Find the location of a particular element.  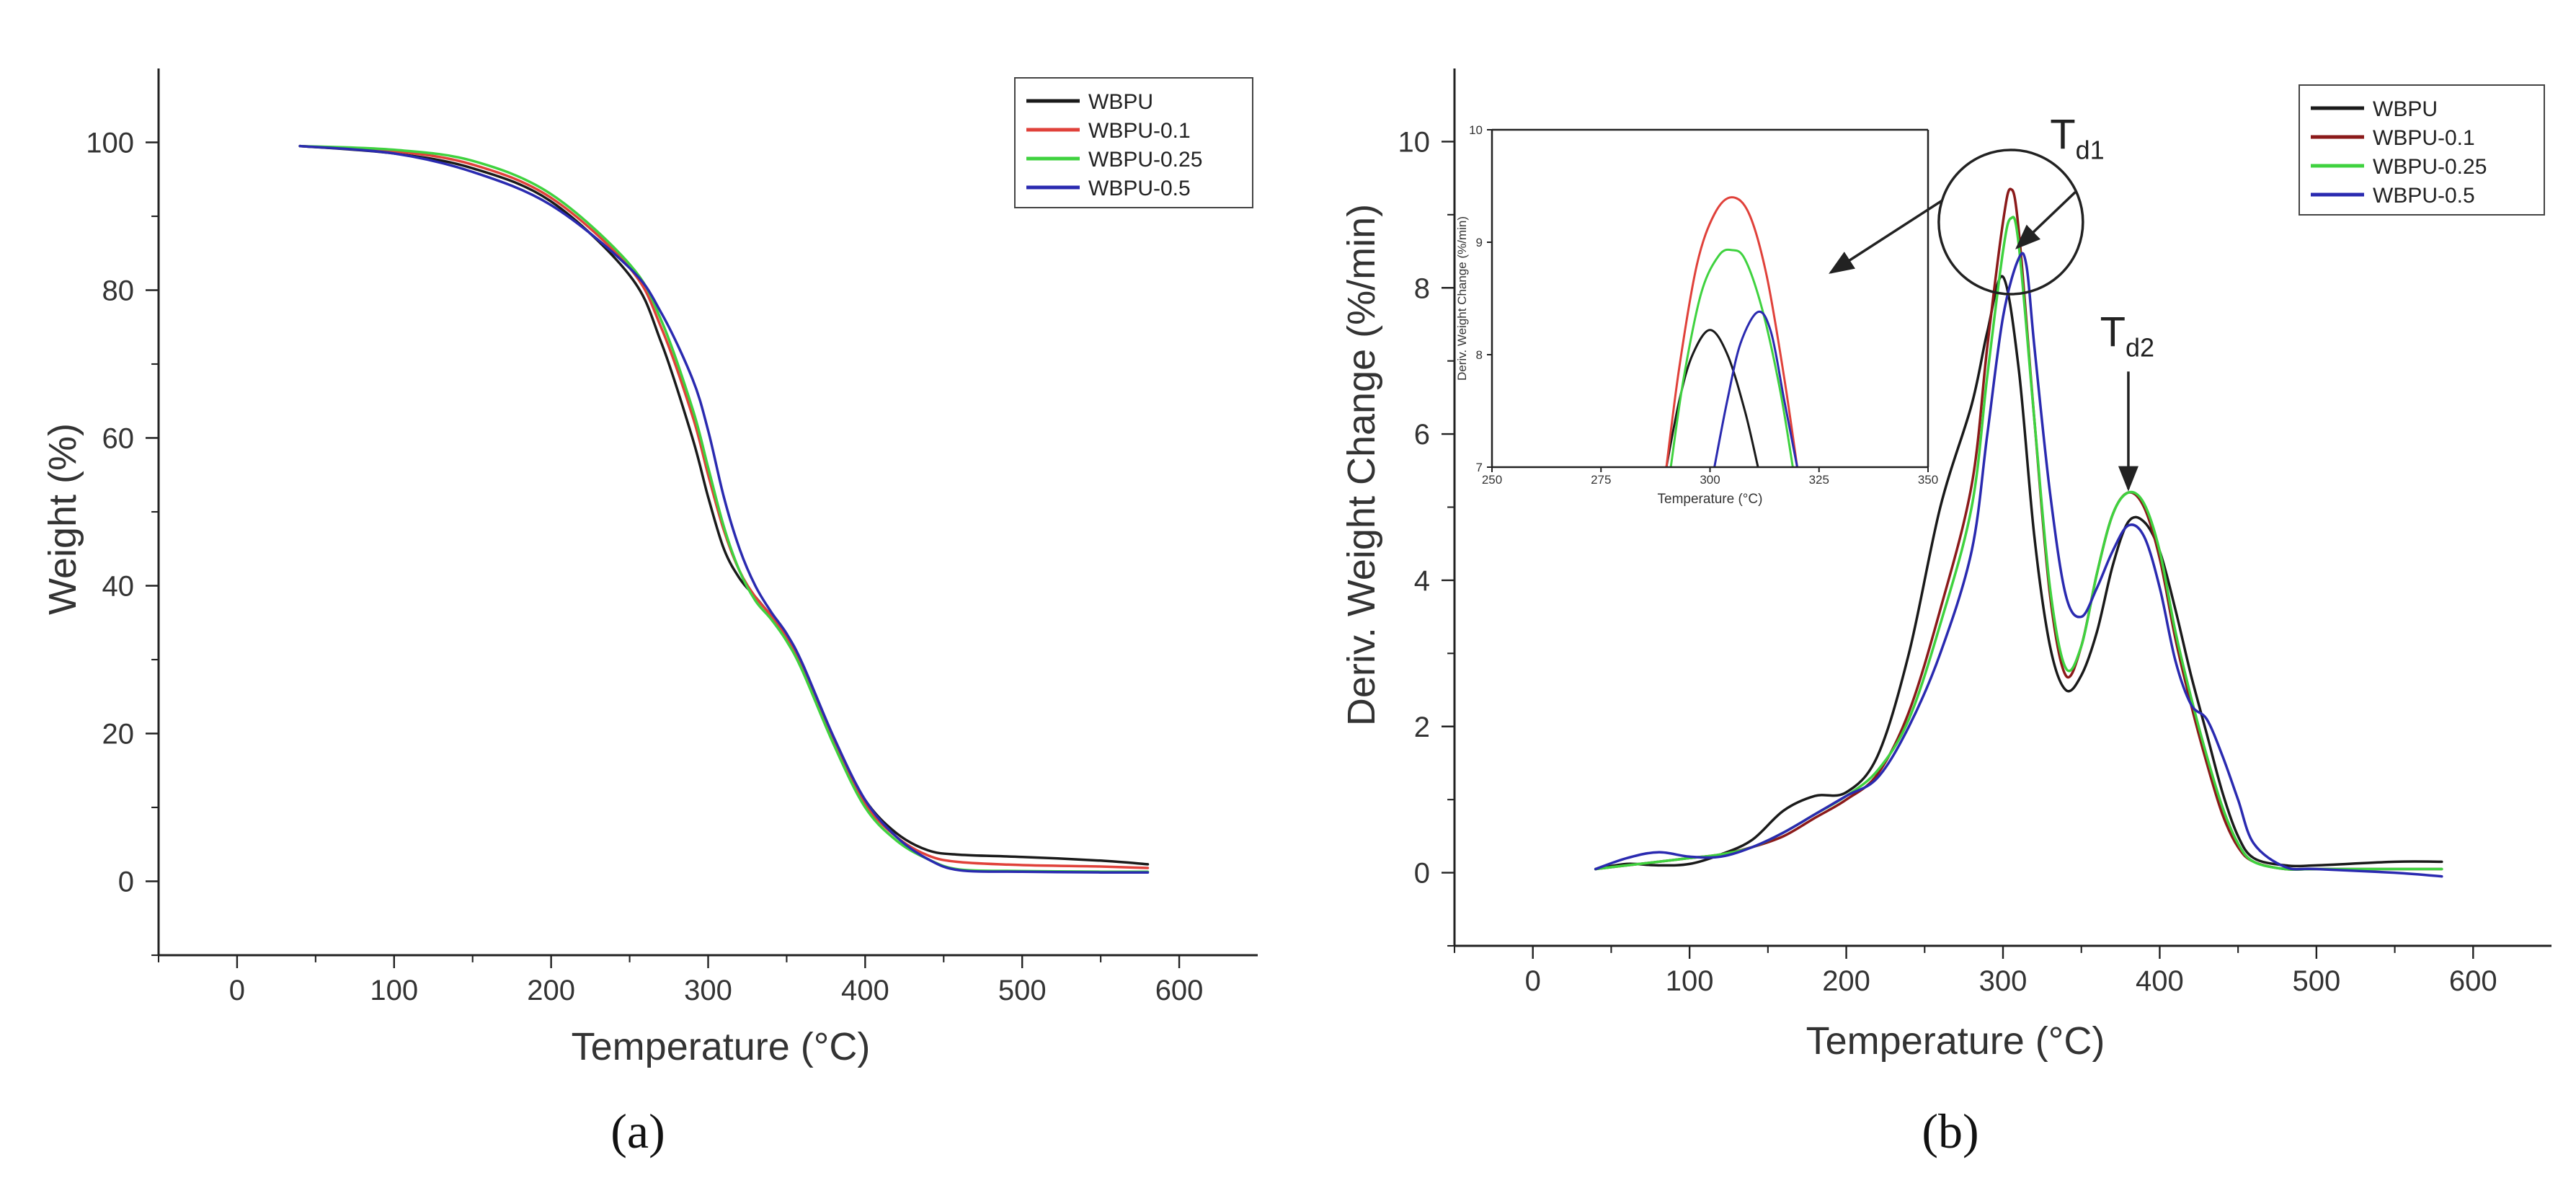

inset-x-tick-label: 275 is located at coordinates (1601, 480).